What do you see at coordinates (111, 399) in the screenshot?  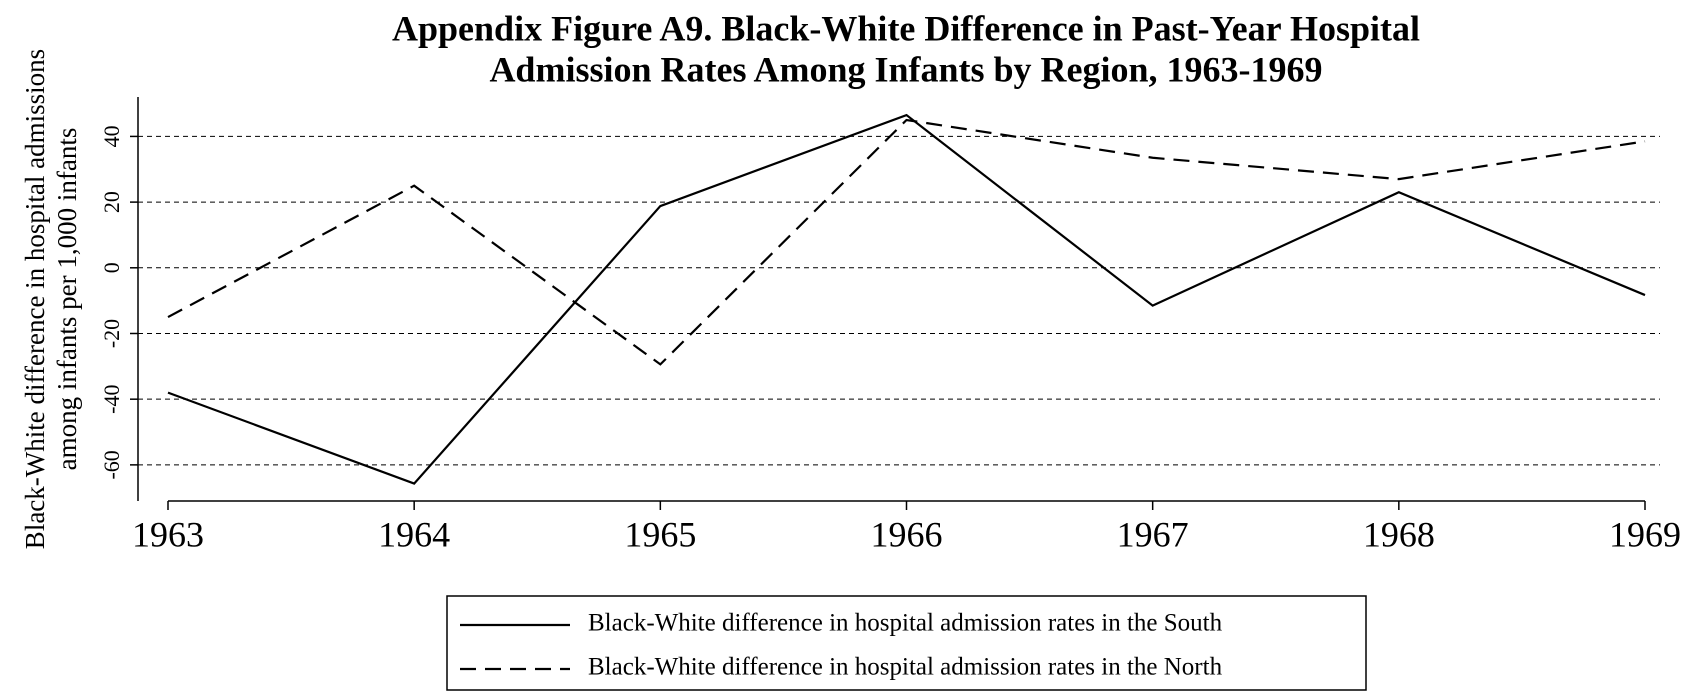 I see `y-tick-label: -40` at bounding box center [111, 399].